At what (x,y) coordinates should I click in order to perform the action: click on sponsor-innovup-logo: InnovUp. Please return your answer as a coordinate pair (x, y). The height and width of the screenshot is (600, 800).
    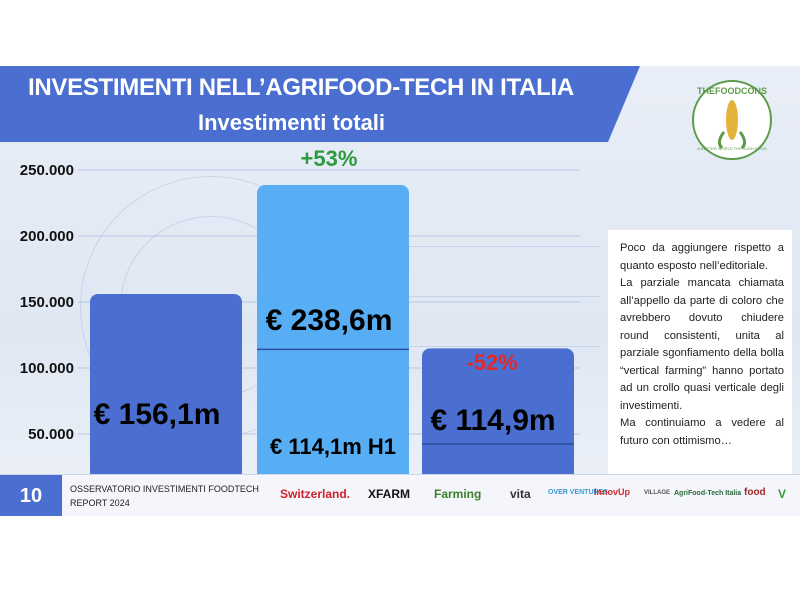
    Looking at the image, I should click on (612, 492).